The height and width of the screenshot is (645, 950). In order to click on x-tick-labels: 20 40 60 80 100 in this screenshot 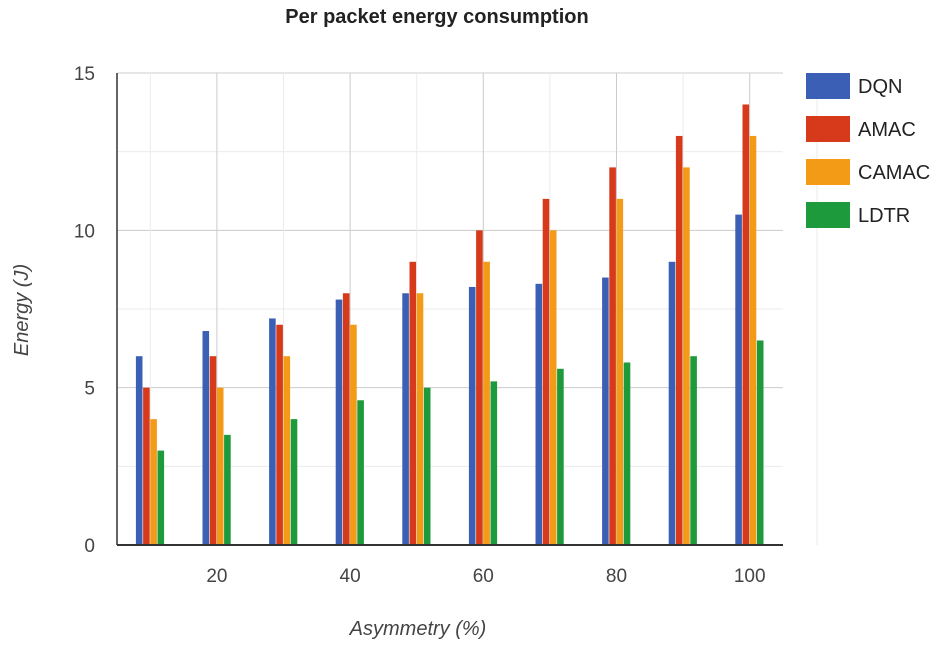, I will do `click(485, 576)`.